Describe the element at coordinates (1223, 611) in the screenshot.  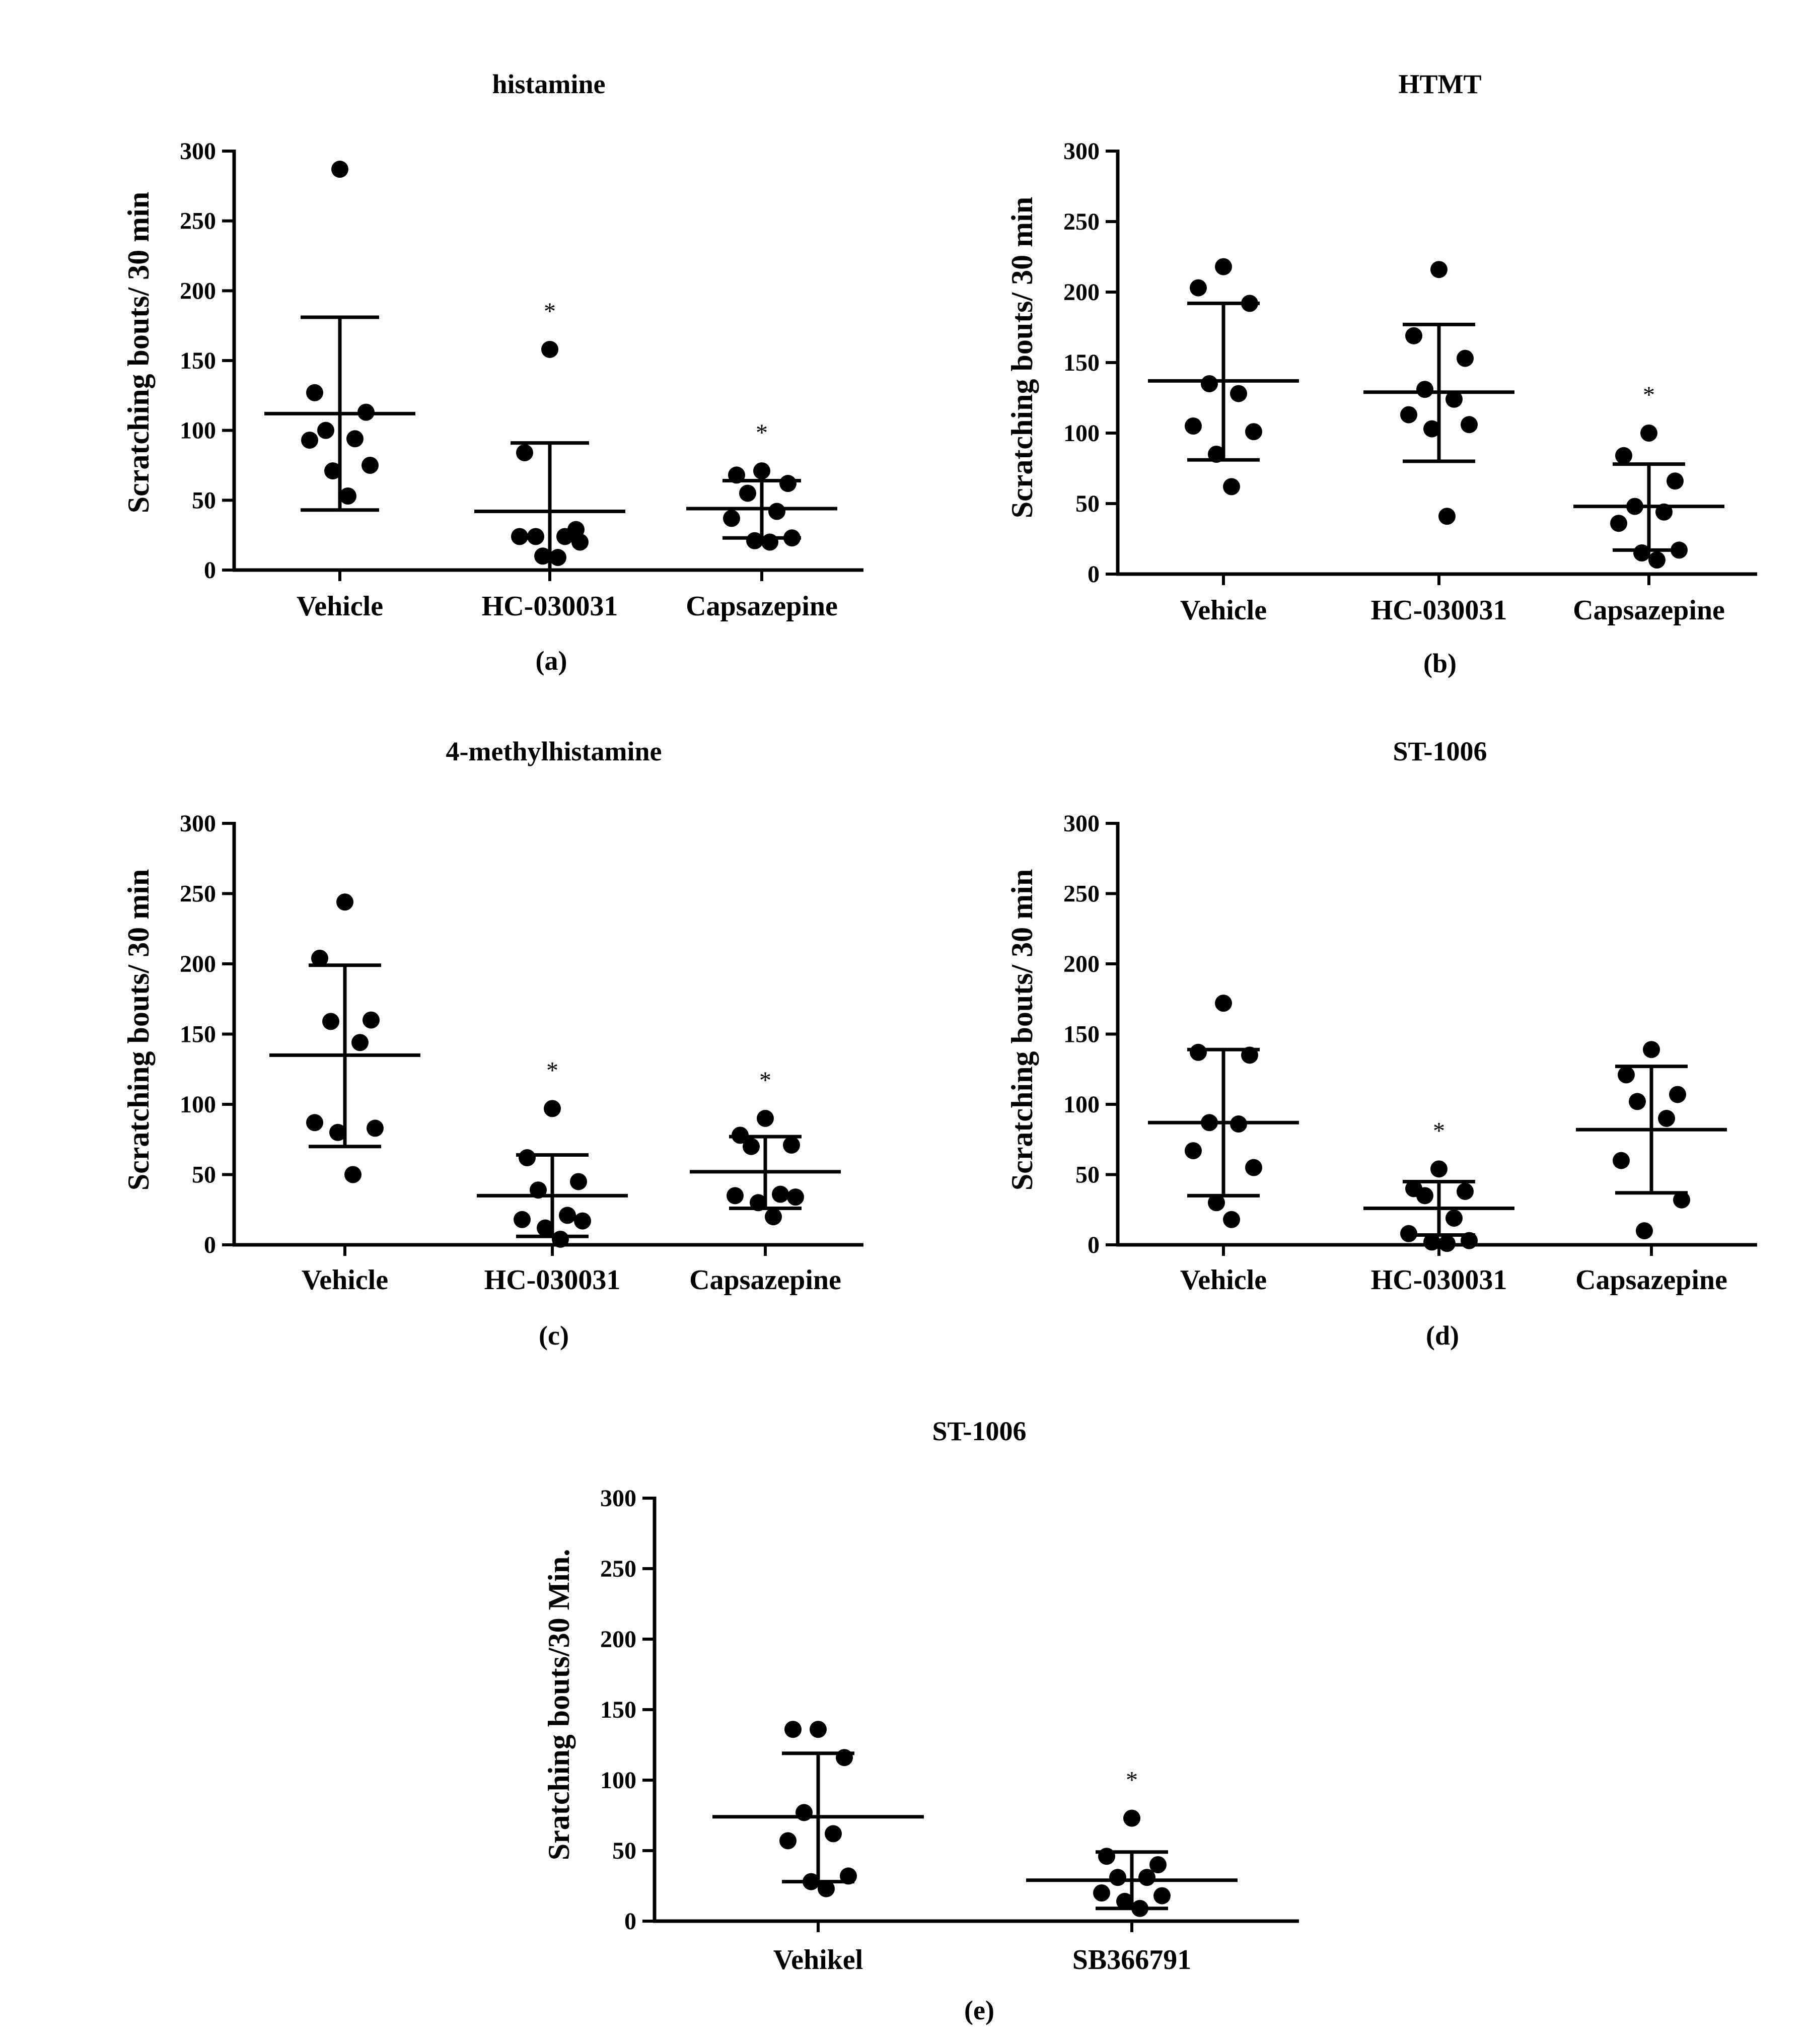
I see `x-category-label: Vehicle` at that location.